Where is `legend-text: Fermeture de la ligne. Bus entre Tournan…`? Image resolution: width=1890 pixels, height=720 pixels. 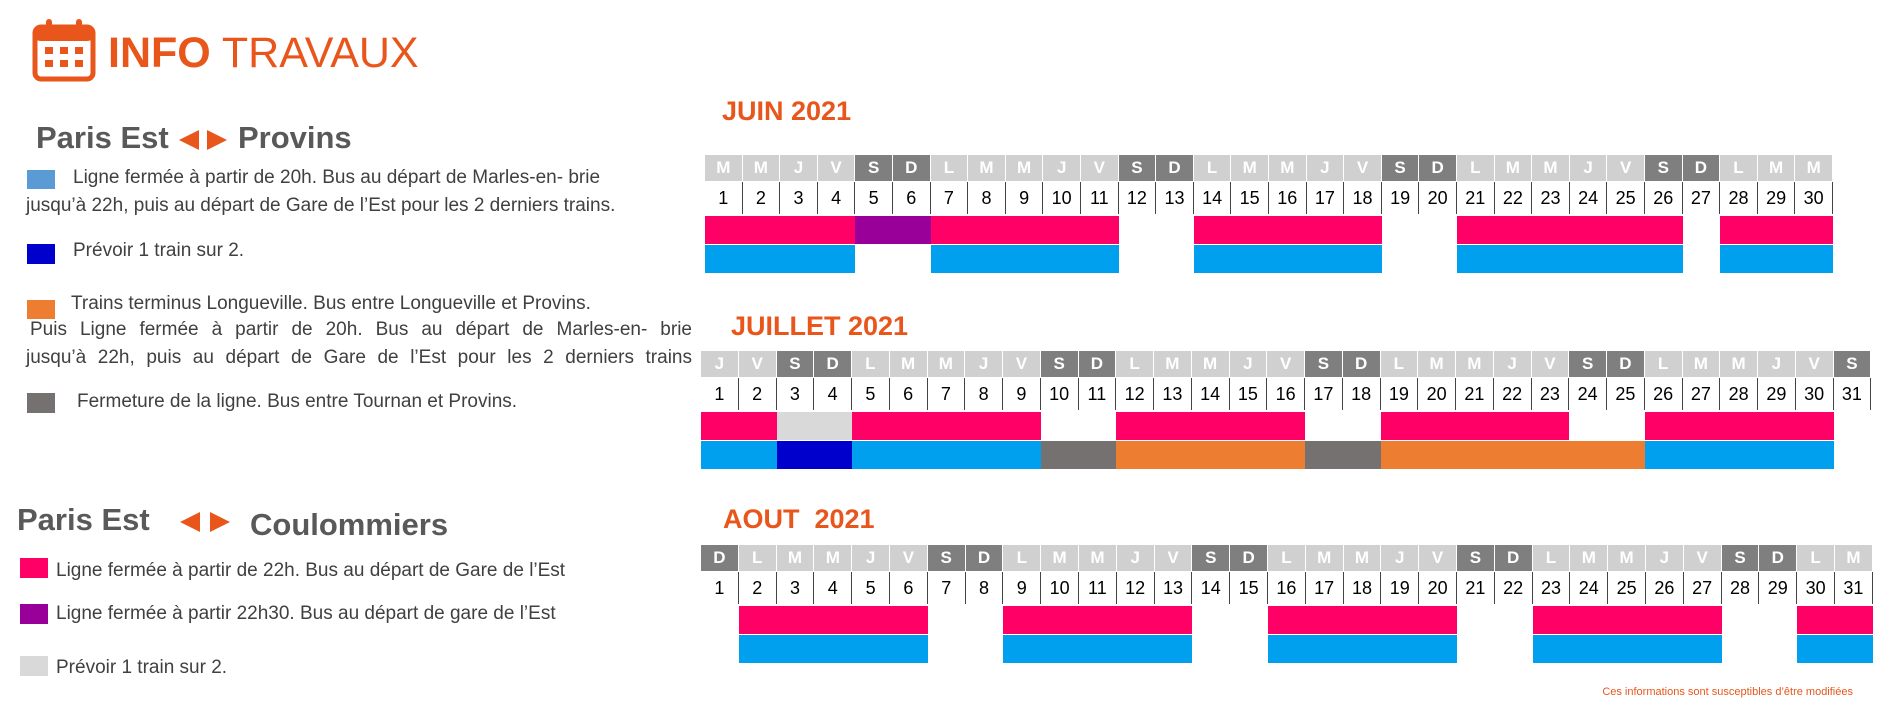
legend-text: Fermeture de la ligne. Bus entre Tournan… is located at coordinates (297, 401).